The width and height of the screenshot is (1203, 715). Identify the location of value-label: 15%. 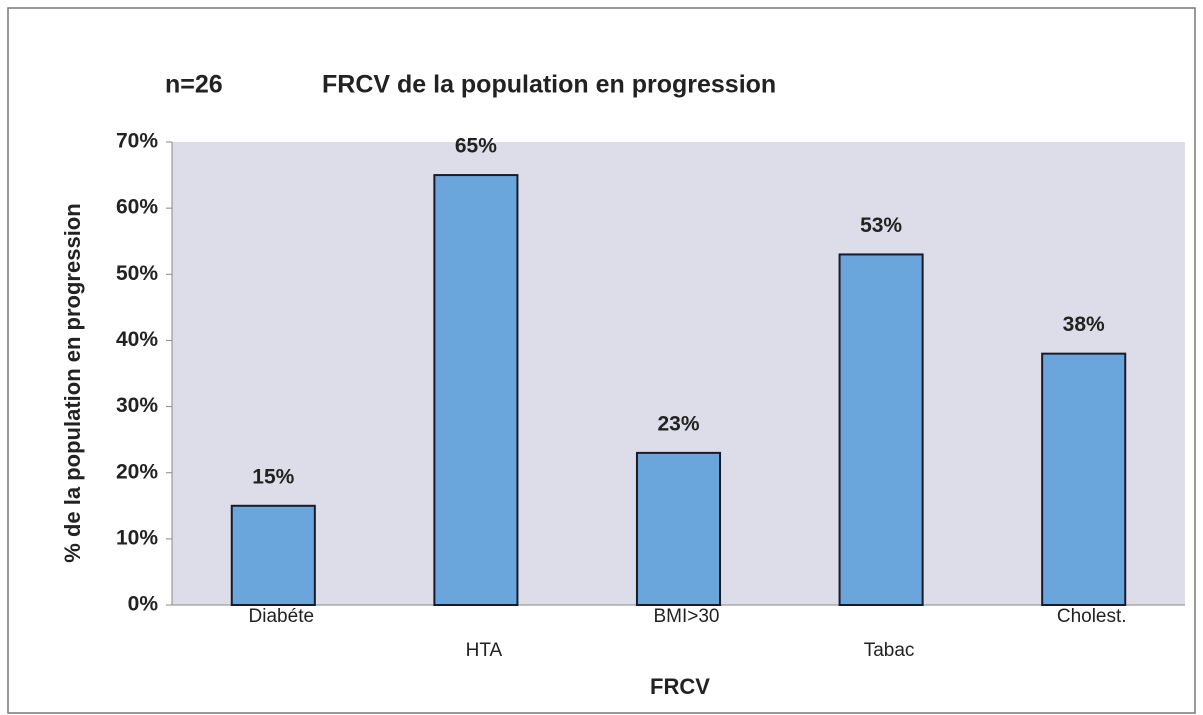
(273, 476).